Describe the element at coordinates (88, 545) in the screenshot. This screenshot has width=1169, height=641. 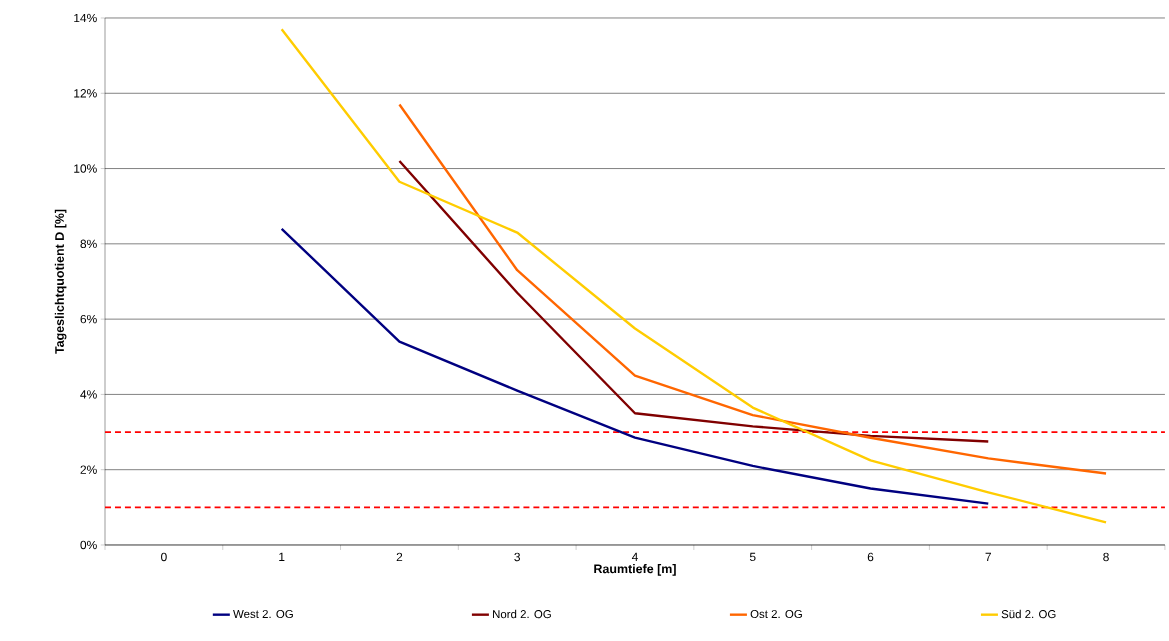
I see `y-tick-label: 0%` at that location.